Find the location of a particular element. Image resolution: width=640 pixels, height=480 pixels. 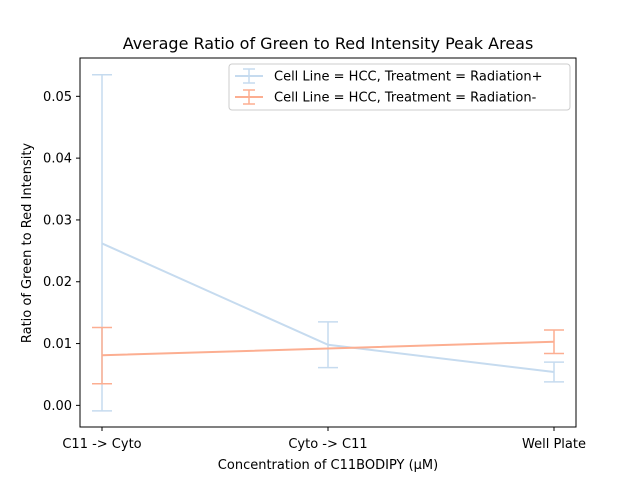

y-tick-label: 0.00 is located at coordinates (57, 406).